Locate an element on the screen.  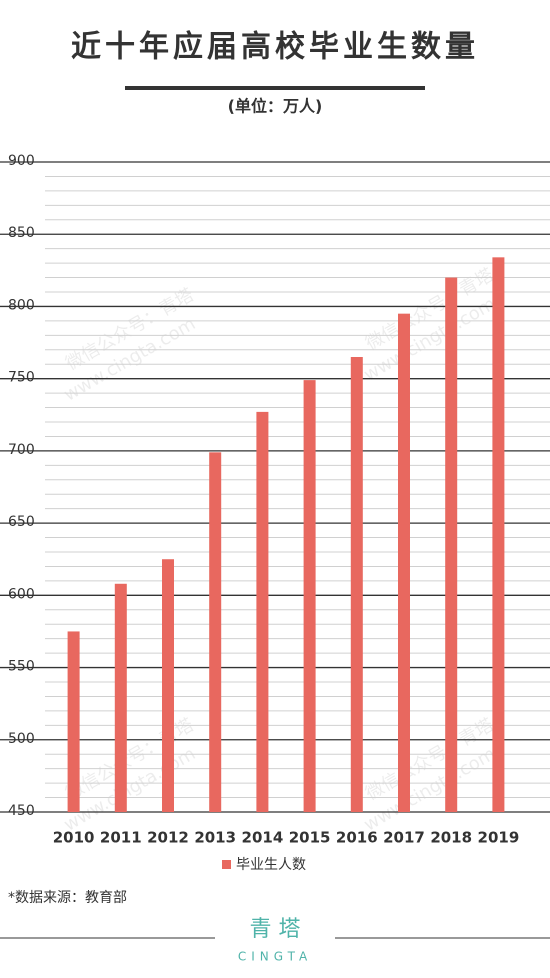
title-underline is located at coordinates (275, 88).